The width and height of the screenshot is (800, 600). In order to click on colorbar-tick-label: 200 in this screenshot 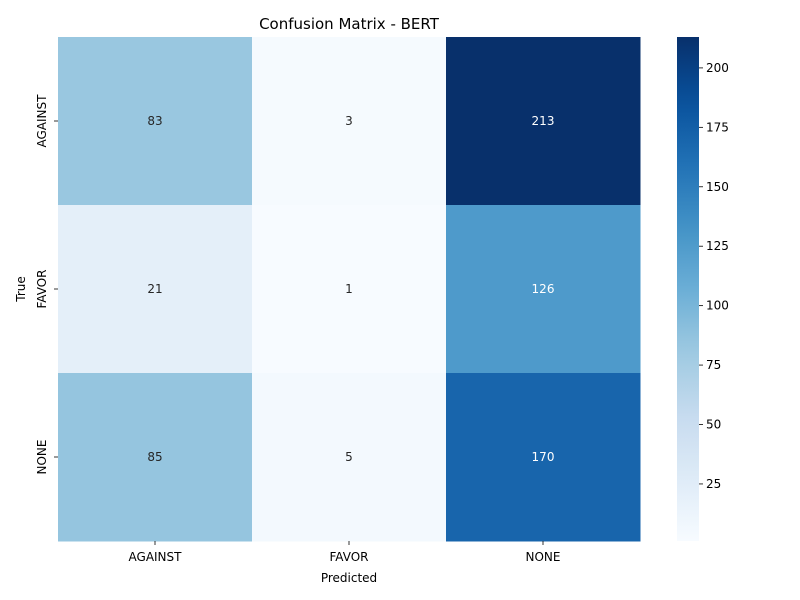, I will do `click(717, 68)`.